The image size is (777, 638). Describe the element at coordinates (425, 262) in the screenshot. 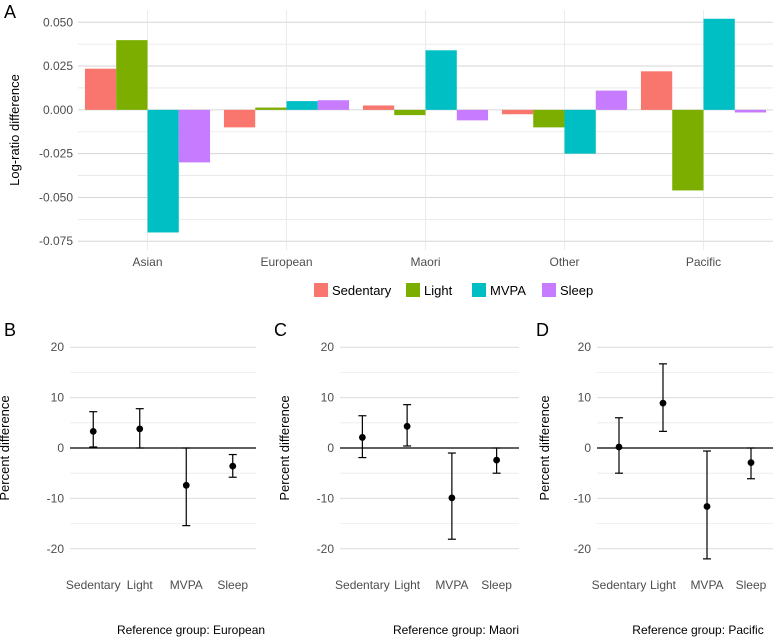

I see `x-tick-label: Maori` at that location.